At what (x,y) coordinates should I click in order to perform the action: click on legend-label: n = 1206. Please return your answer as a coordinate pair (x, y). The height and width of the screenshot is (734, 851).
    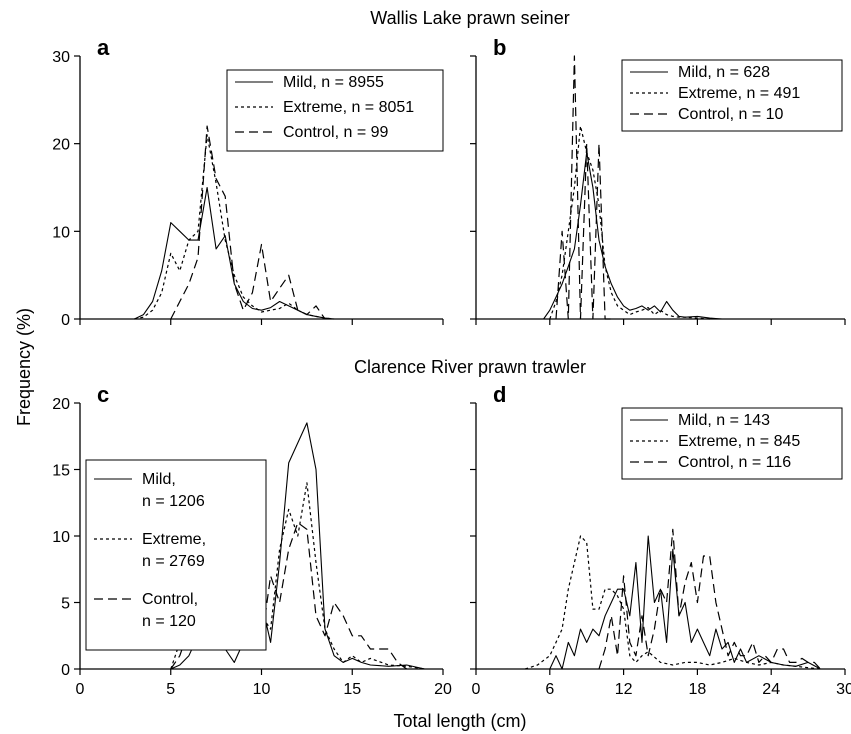
    Looking at the image, I should click on (173, 501).